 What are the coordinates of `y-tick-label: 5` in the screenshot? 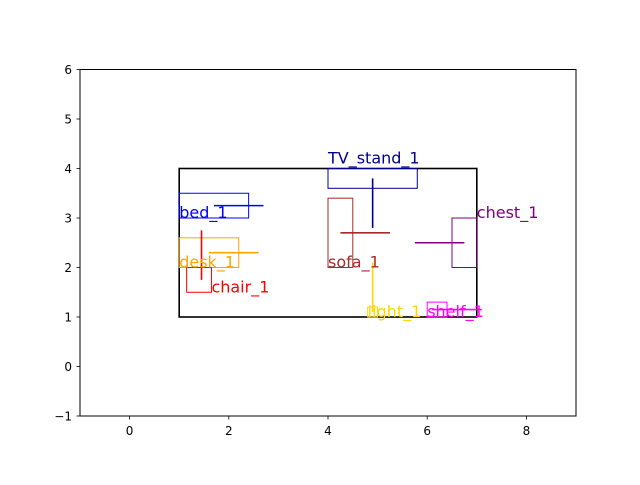 It's located at (68, 120).